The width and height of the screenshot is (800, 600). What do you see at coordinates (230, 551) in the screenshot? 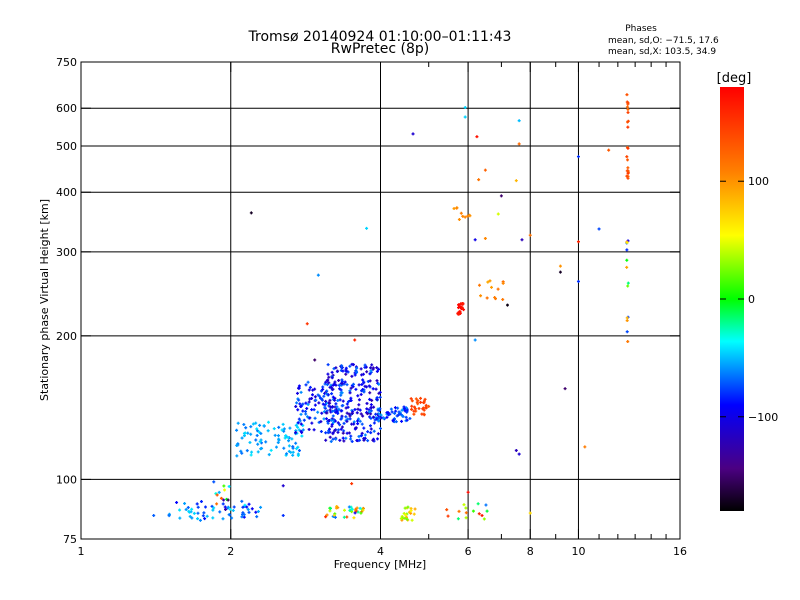
I see `x-tick-label: 2` at bounding box center [230, 551].